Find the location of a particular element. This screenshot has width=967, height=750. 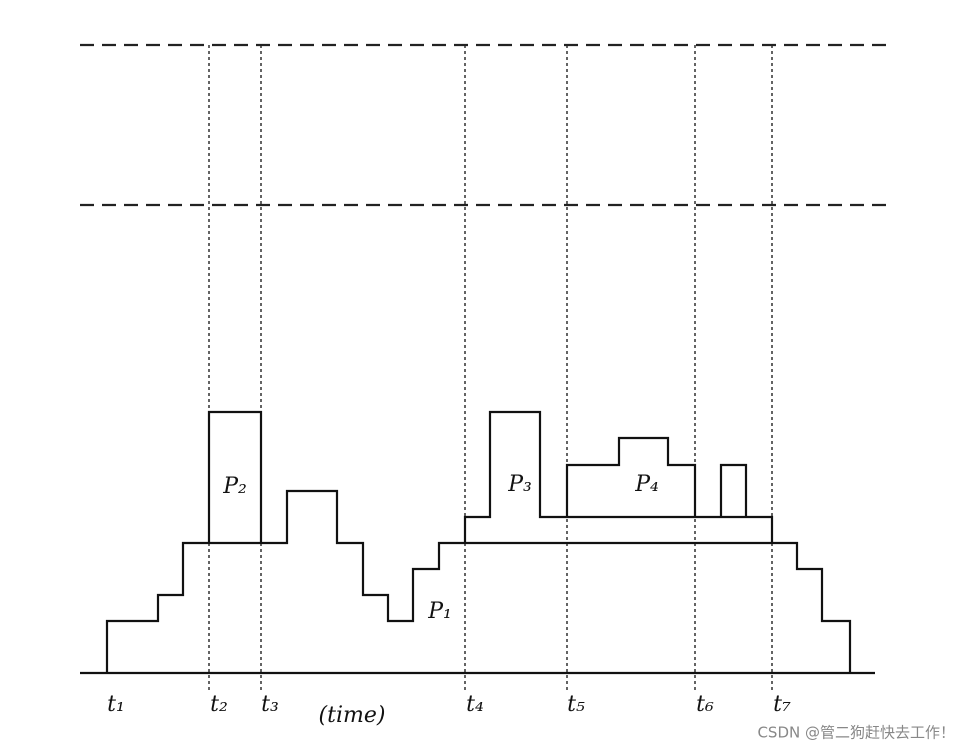

p4-profile is located at coordinates (656, 476).